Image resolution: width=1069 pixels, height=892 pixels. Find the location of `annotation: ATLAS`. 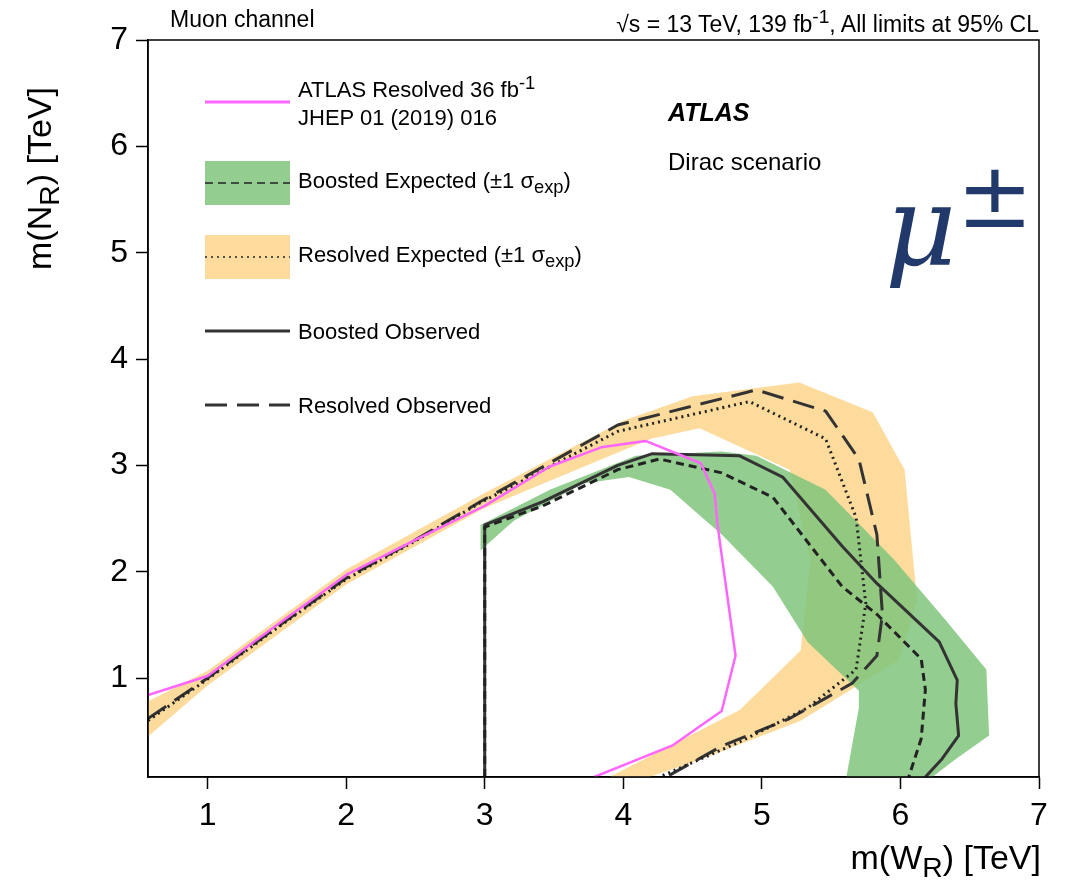

annotation: ATLAS is located at coordinates (709, 112).